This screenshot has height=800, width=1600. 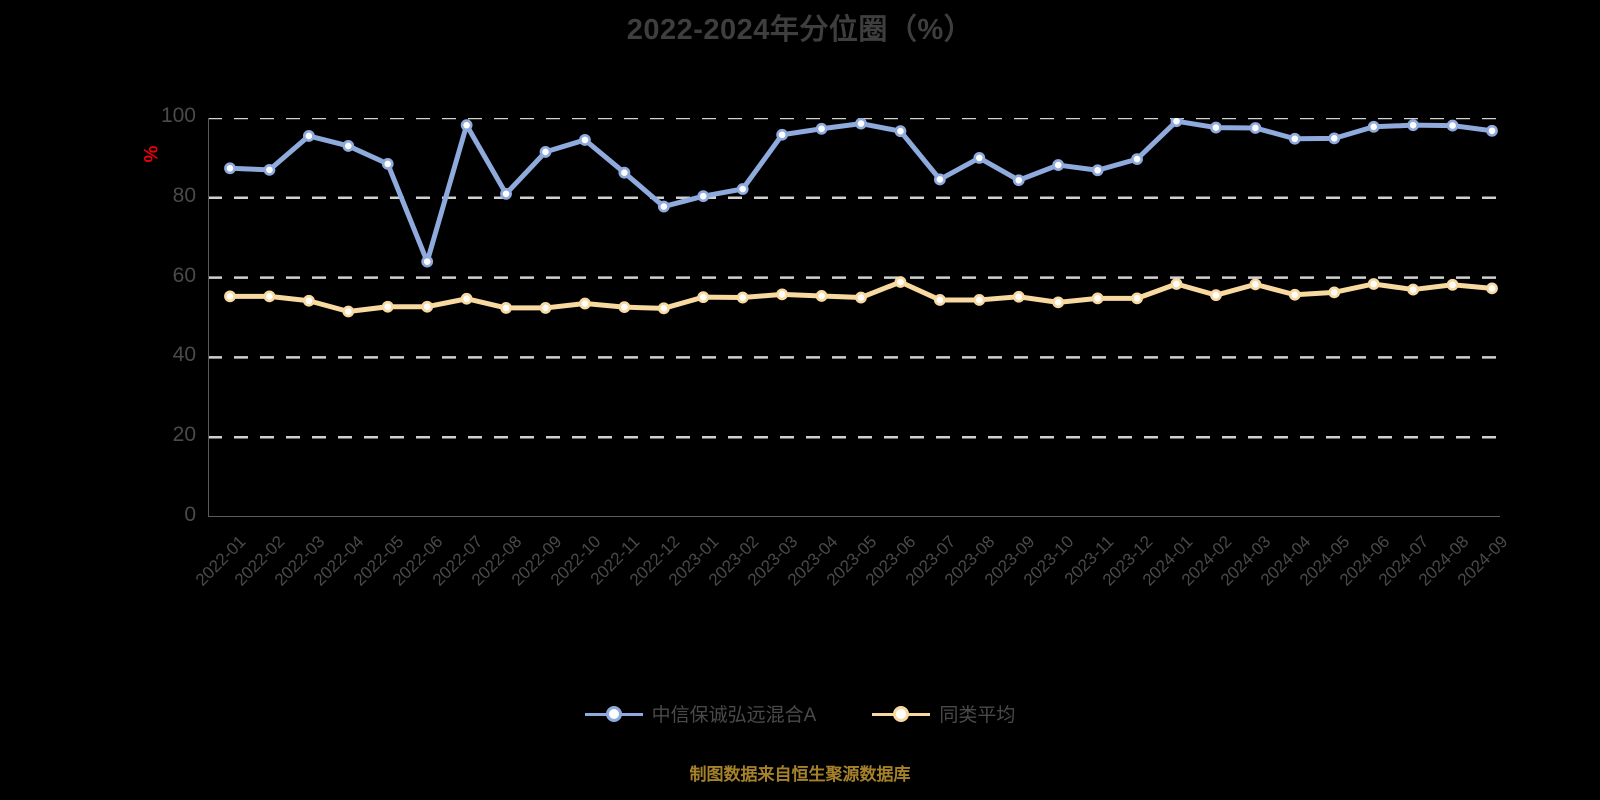 I want to click on y-tick-label: 60, so click(x=184, y=275).